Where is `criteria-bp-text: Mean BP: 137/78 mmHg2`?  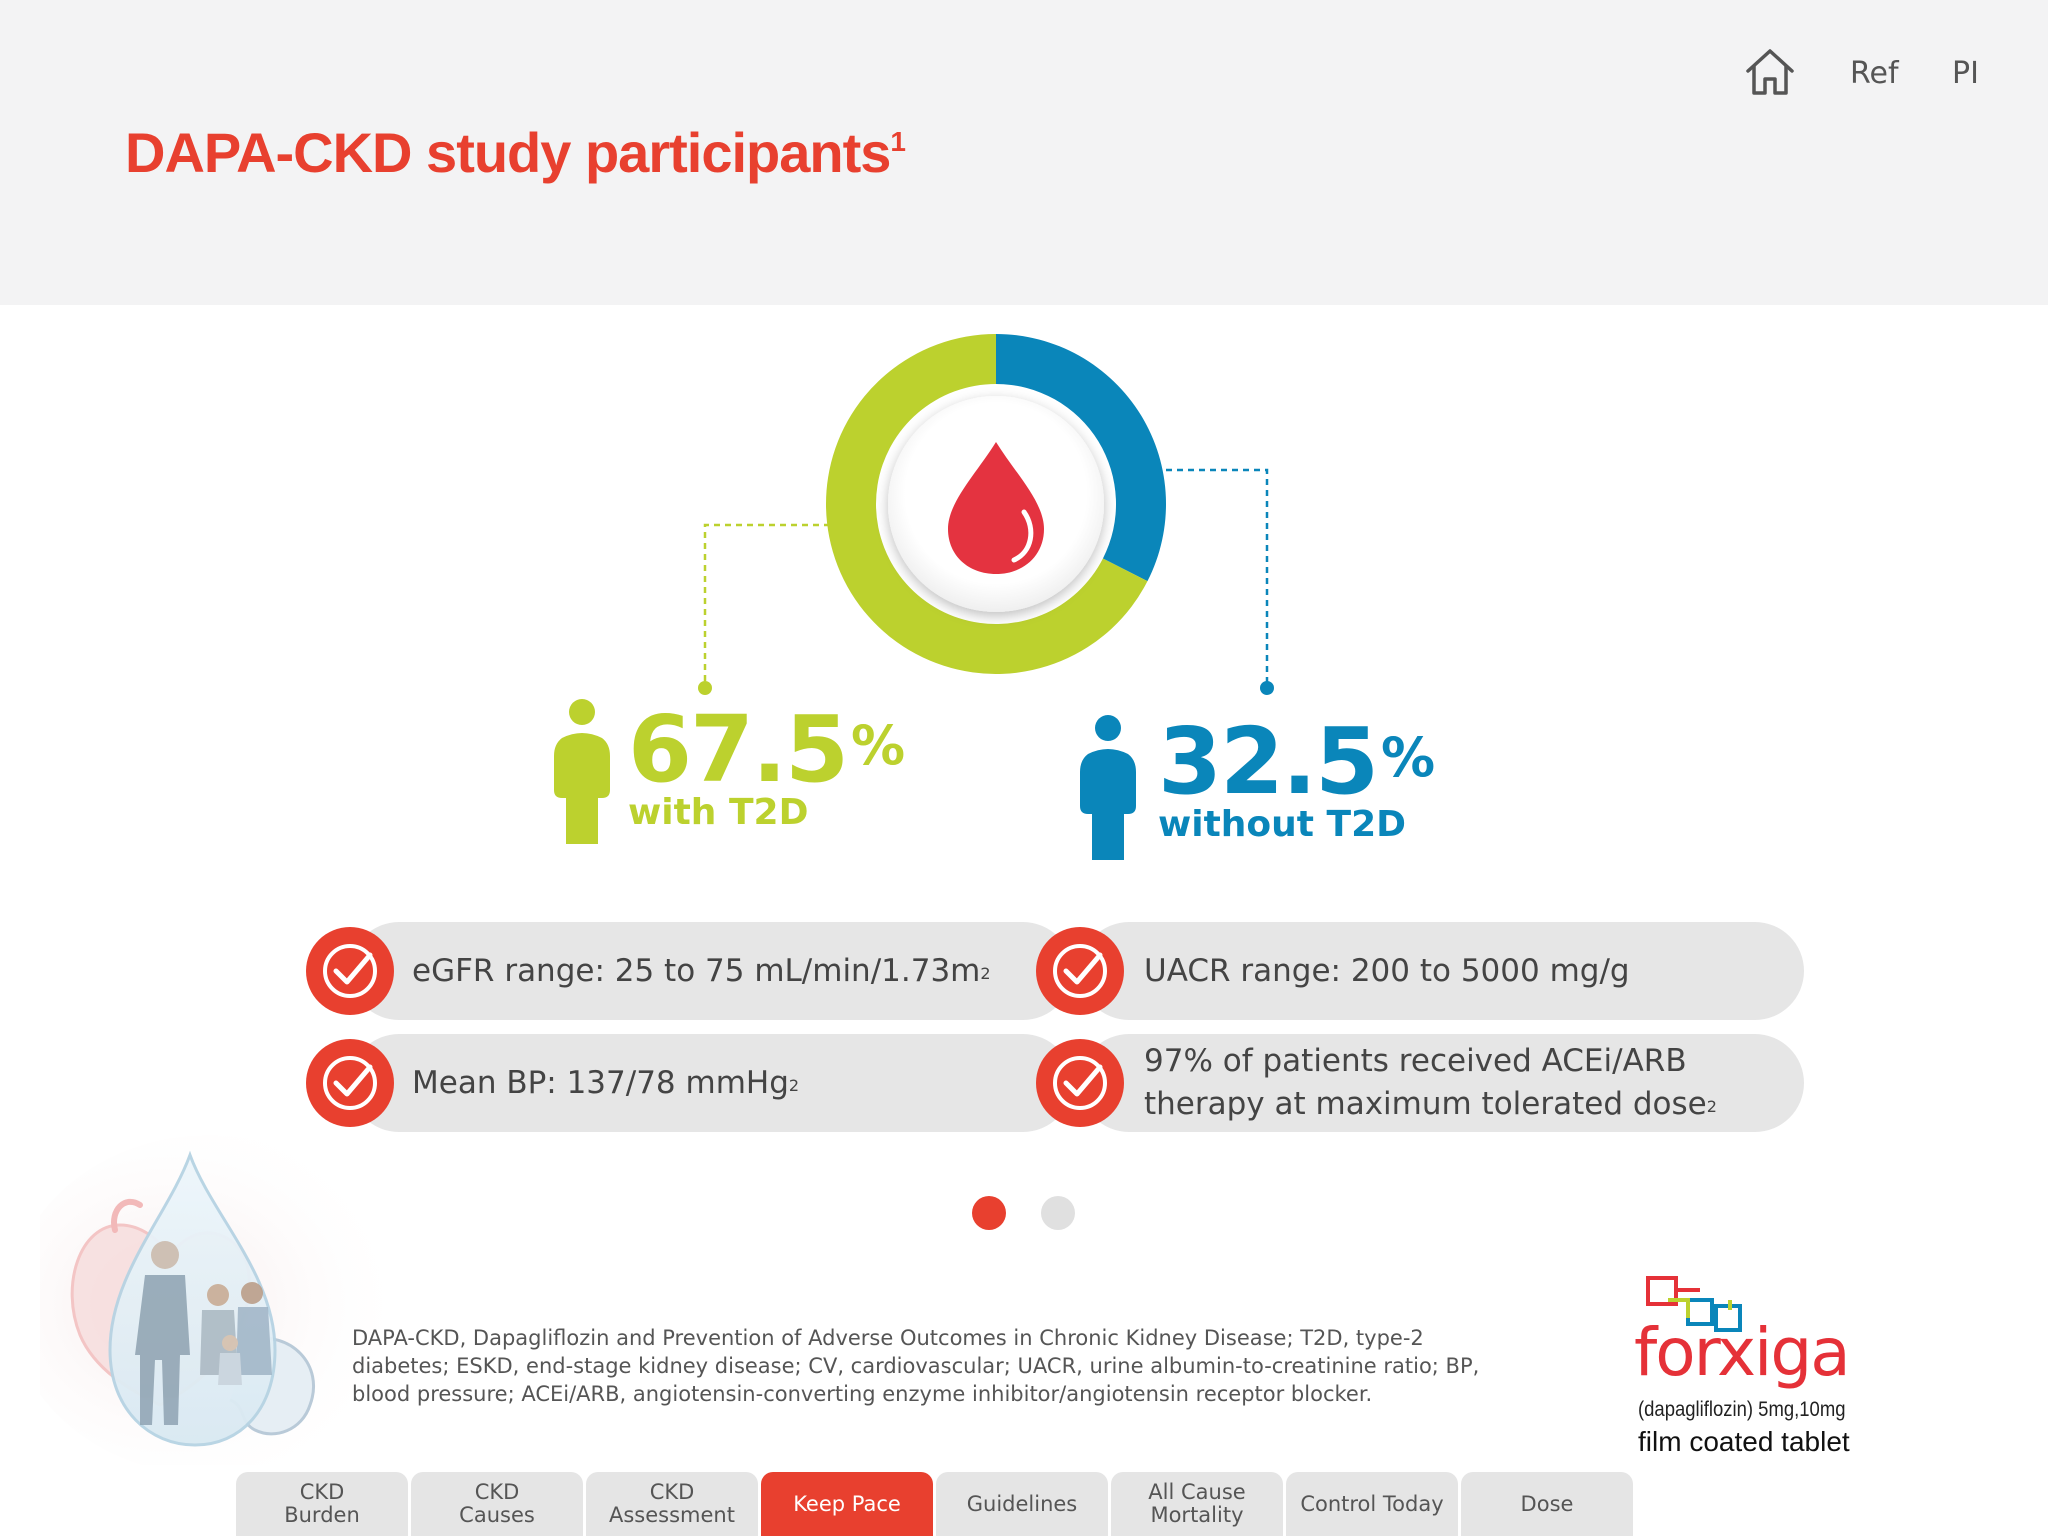 criteria-bp-text: Mean BP: 137/78 mmHg2 is located at coordinates (606, 1082).